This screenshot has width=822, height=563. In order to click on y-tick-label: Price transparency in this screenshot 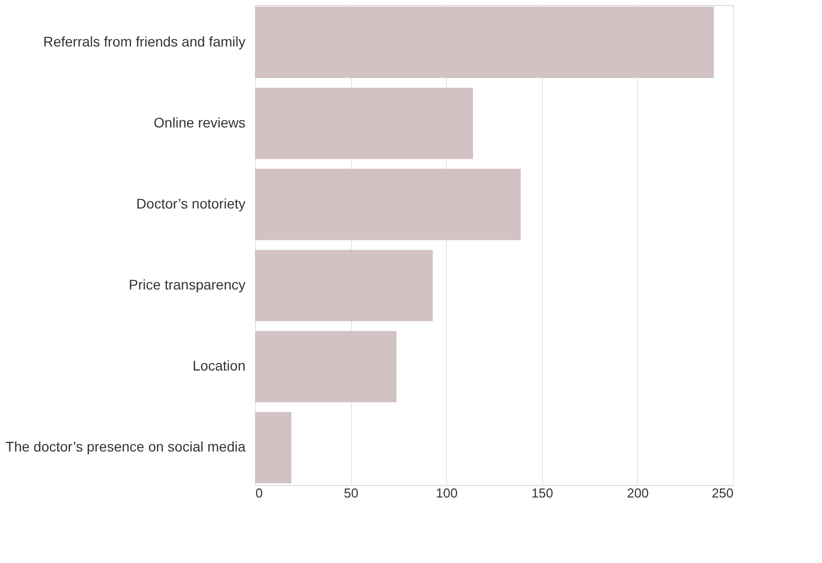, I will do `click(187, 284)`.